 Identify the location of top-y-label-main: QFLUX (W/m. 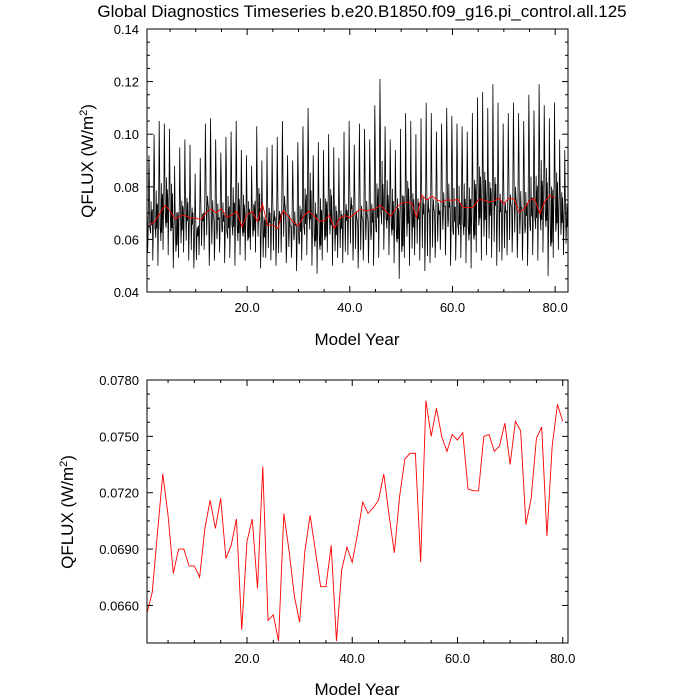
(87, 167).